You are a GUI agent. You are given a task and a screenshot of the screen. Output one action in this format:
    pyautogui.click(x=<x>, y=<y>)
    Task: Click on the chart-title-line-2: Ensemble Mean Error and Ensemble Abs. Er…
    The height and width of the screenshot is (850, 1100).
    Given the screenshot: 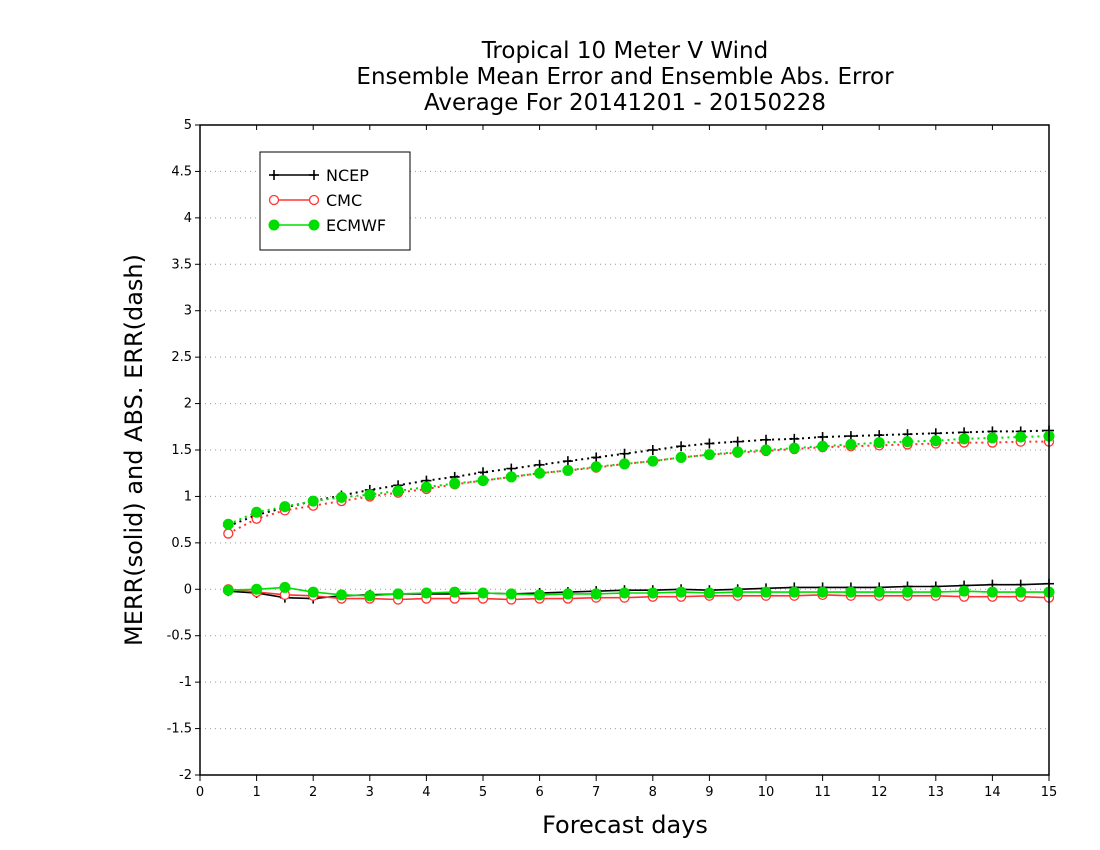 What is the action you would take?
    pyautogui.click(x=625, y=77)
    